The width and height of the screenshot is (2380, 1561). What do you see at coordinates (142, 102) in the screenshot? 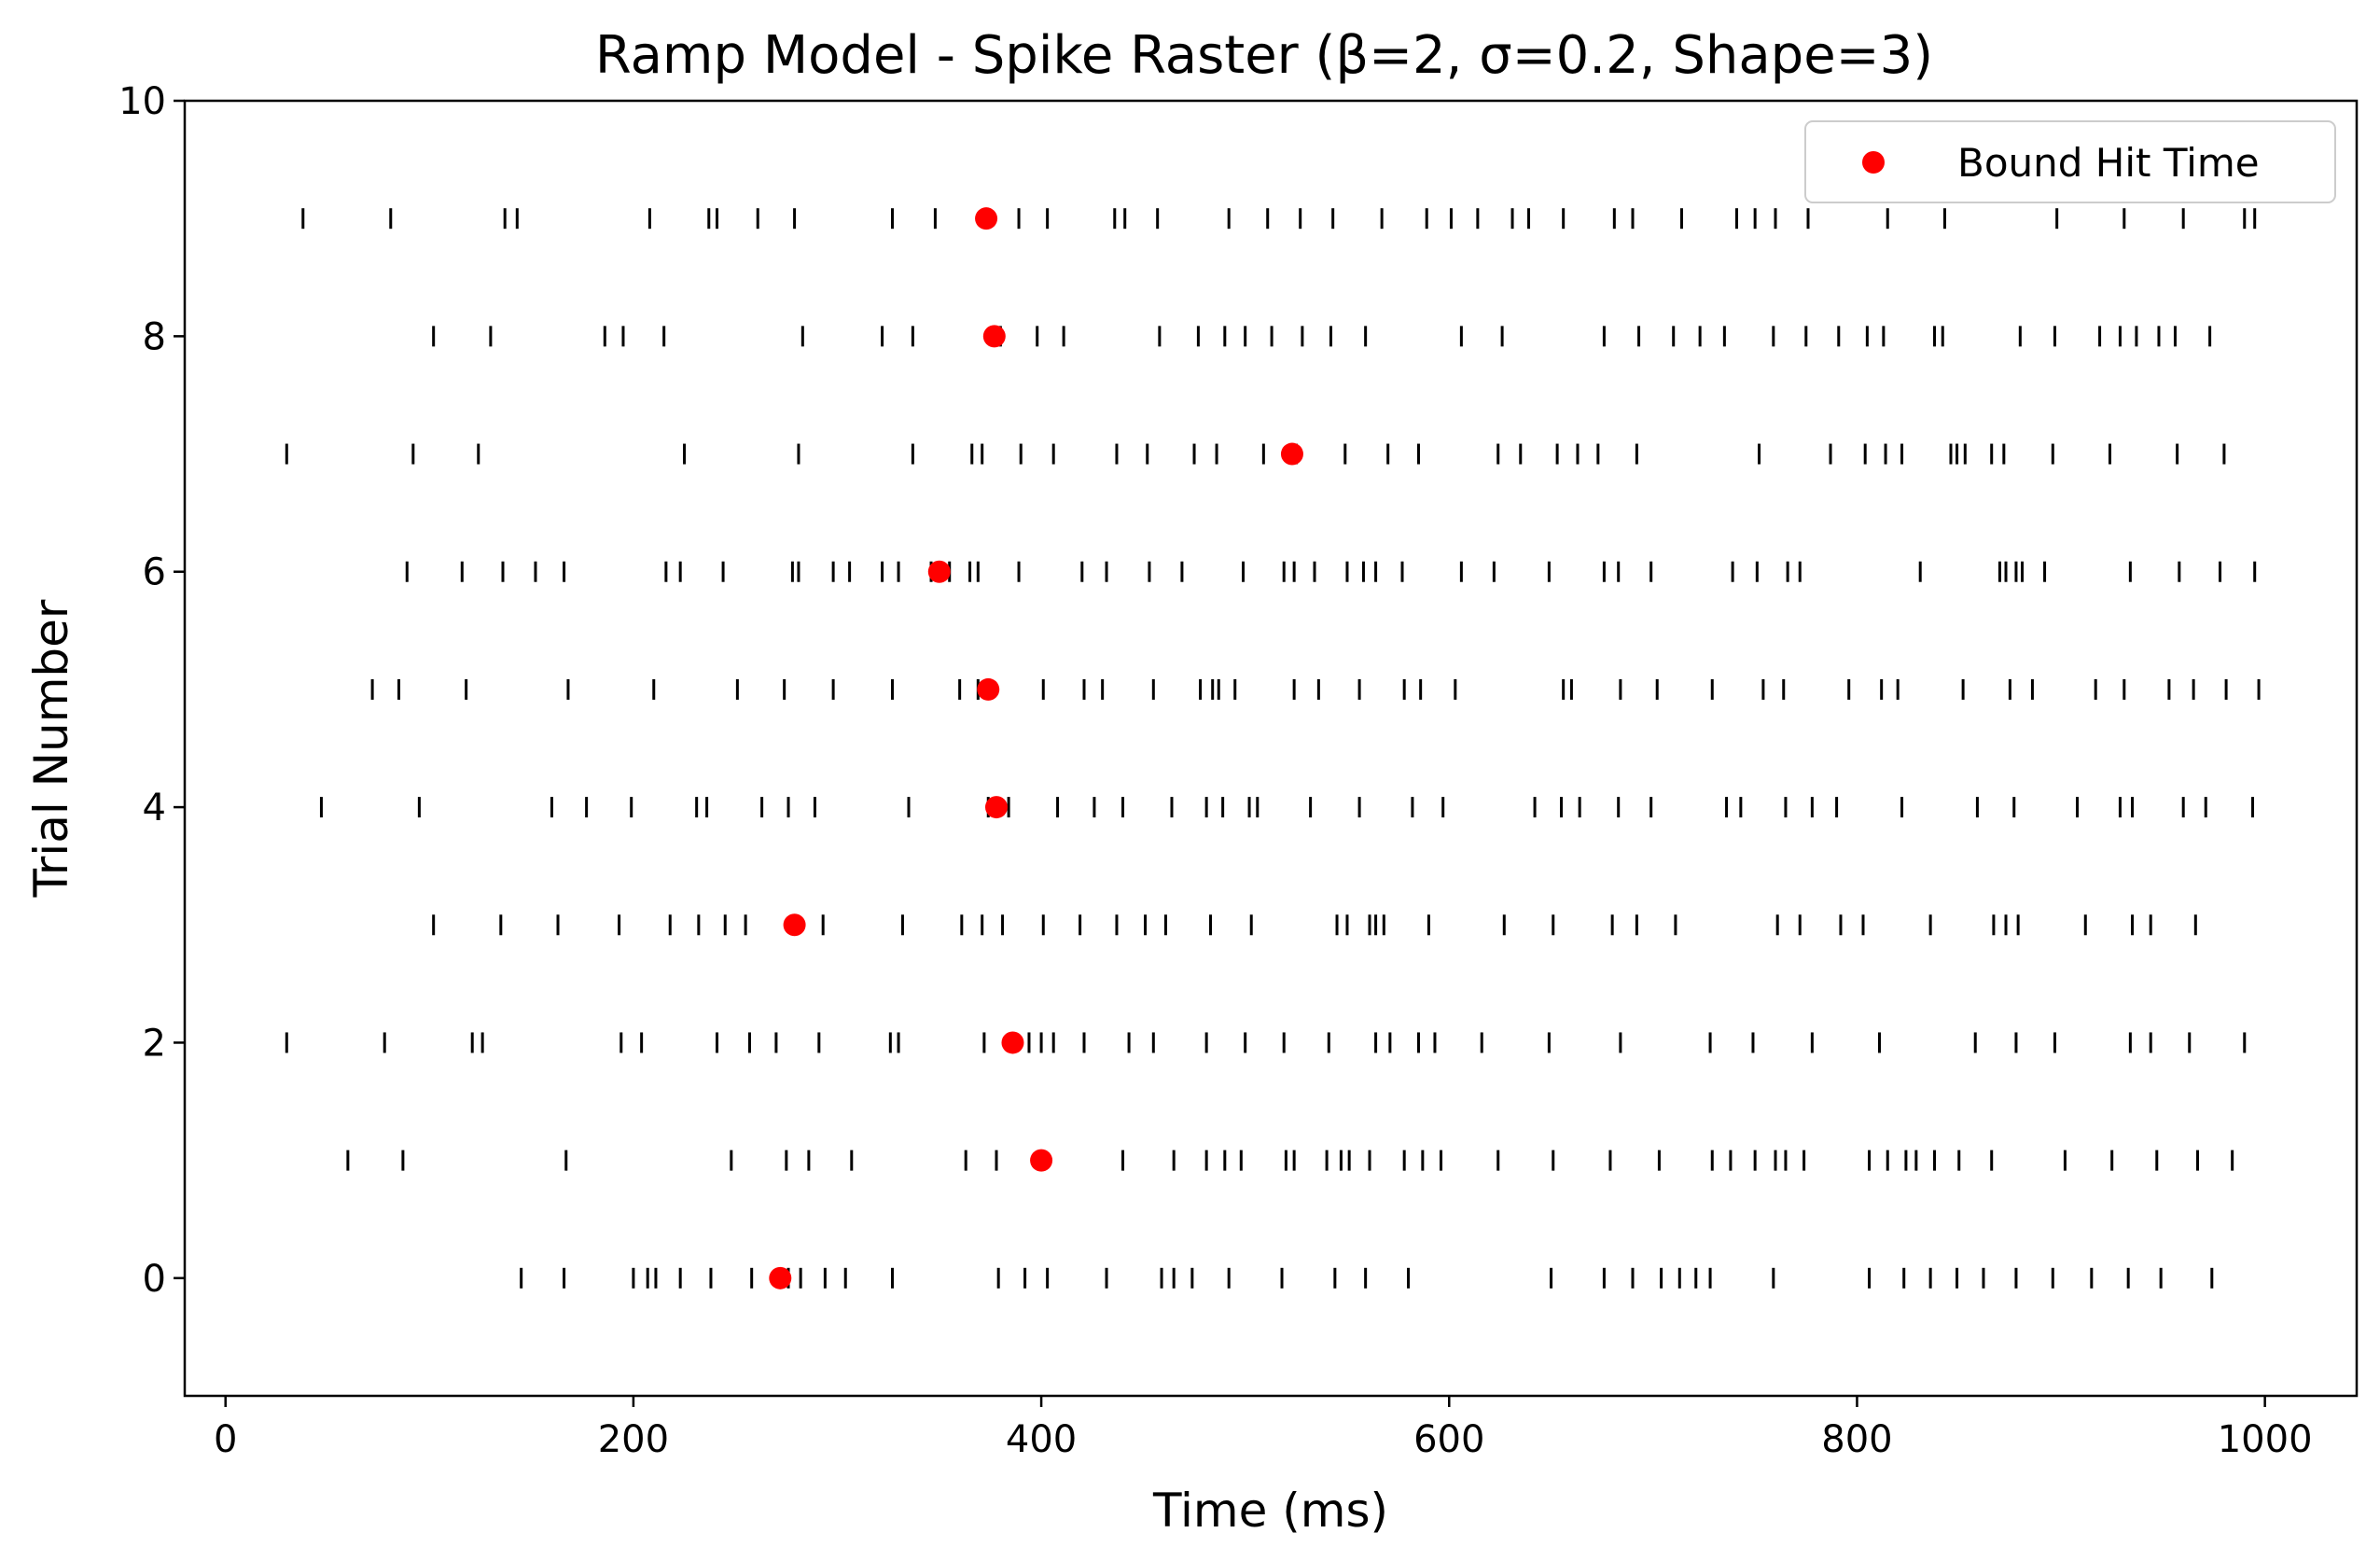
I see `y-tick-label: 10` at bounding box center [142, 102].